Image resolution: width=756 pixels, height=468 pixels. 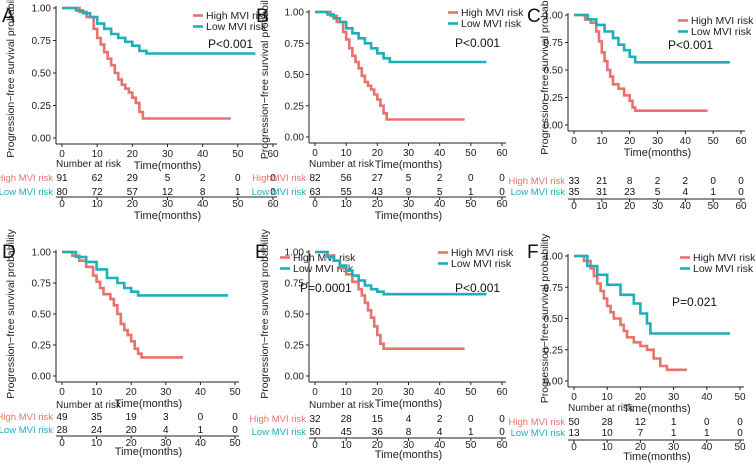 I want to click on risk-count: 3, so click(x=166, y=417).